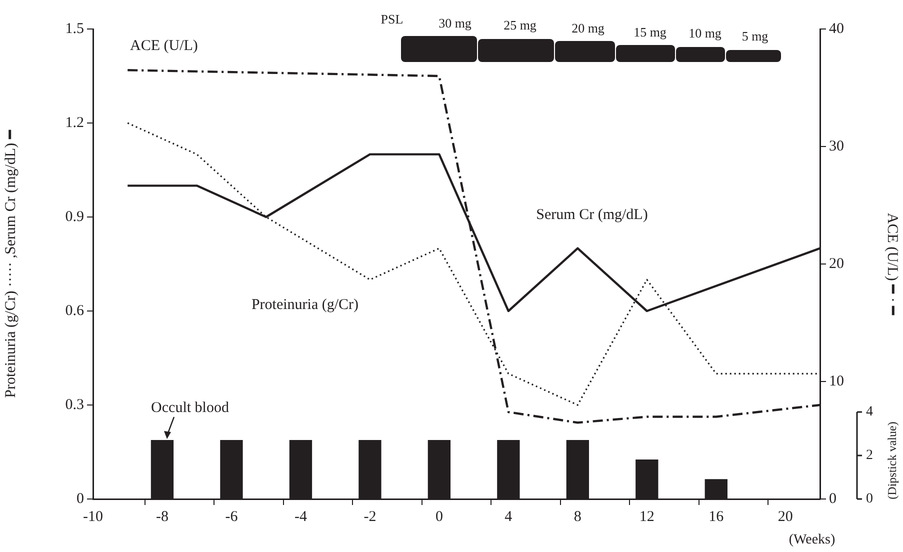  I want to click on y3-tick-label: 2, so click(869, 456).